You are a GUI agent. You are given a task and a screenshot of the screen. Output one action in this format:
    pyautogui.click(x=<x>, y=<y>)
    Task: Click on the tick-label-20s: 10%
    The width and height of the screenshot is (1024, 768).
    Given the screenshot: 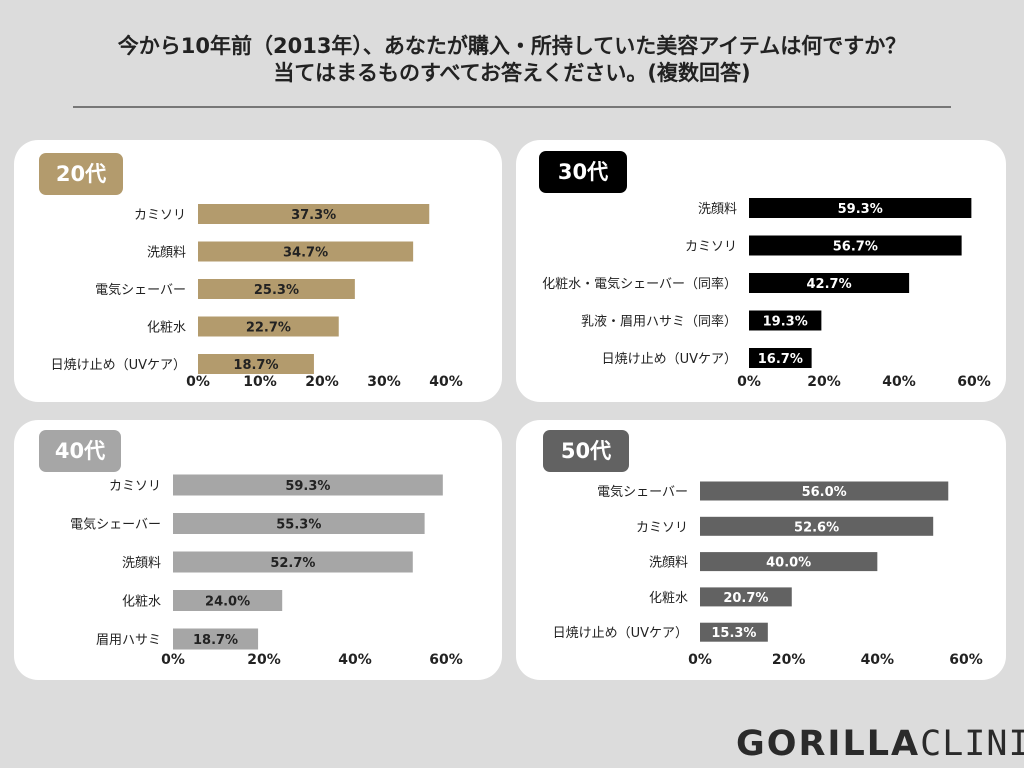 What is the action you would take?
    pyautogui.click(x=260, y=382)
    